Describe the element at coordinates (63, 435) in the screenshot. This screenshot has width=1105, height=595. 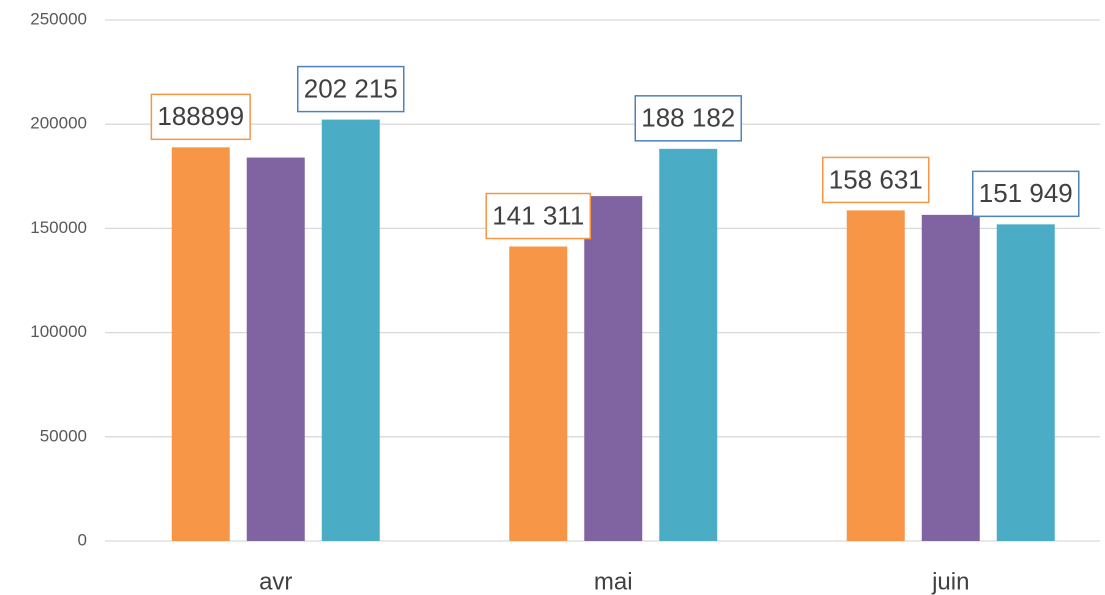
I see `y-tick-label: 50000` at that location.